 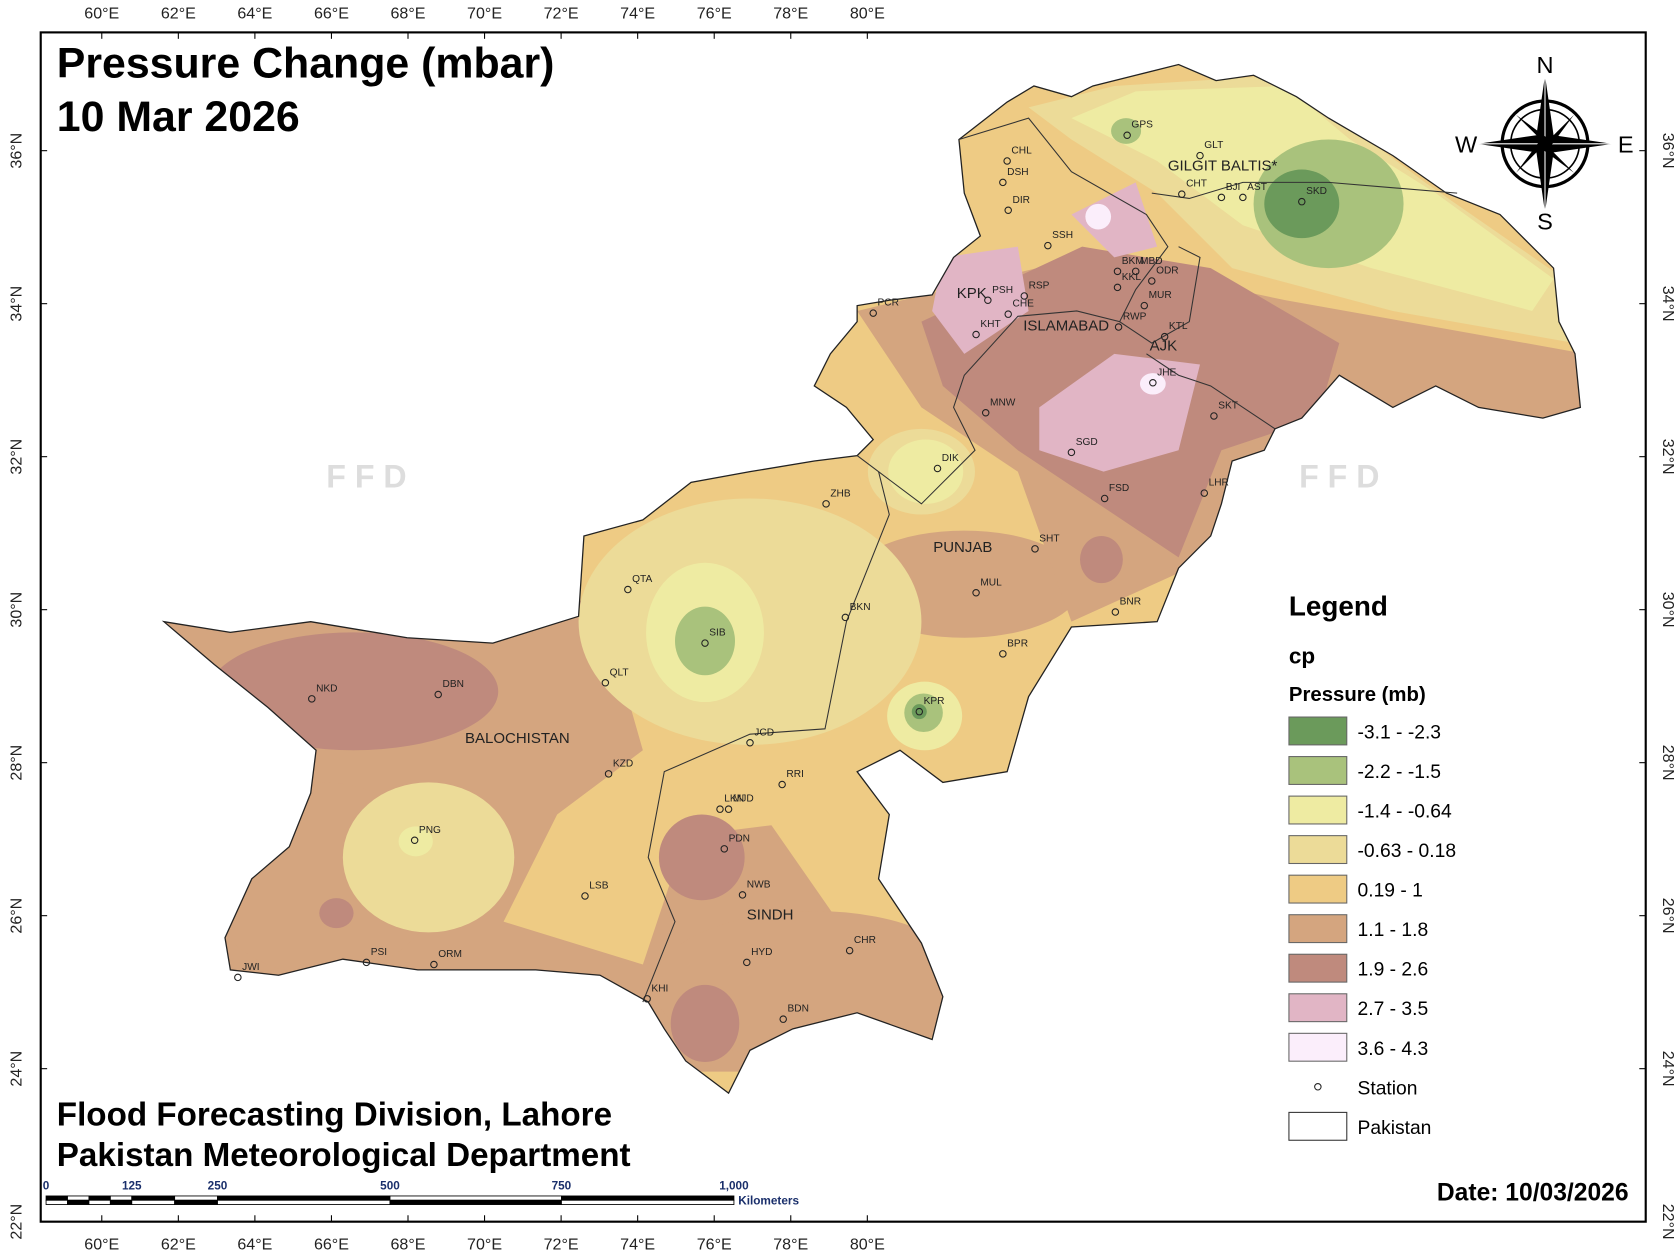 What do you see at coordinates (1021, 150) in the screenshot?
I see `station-label: CHL` at bounding box center [1021, 150].